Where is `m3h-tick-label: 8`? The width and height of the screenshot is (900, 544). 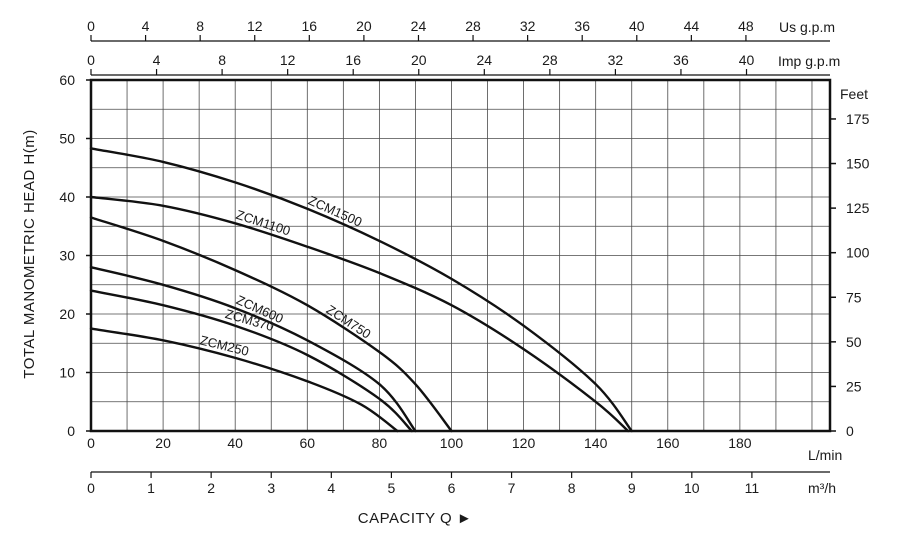
m3h-tick-label: 8 is located at coordinates (572, 488).